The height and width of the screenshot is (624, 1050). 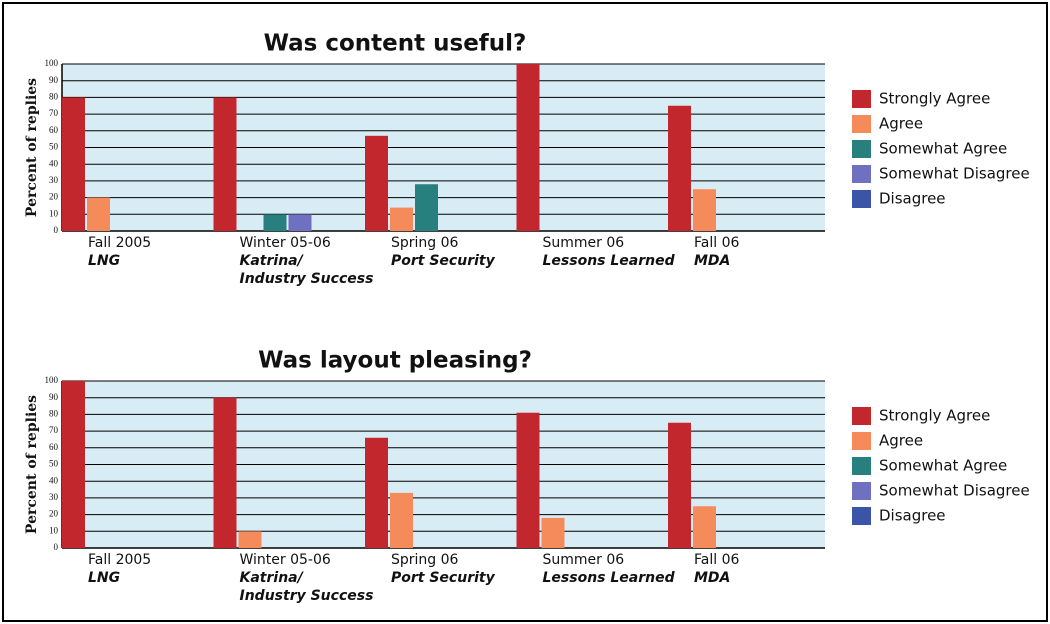 I want to click on chart-title: Was layout pleasing?, so click(x=395, y=361).